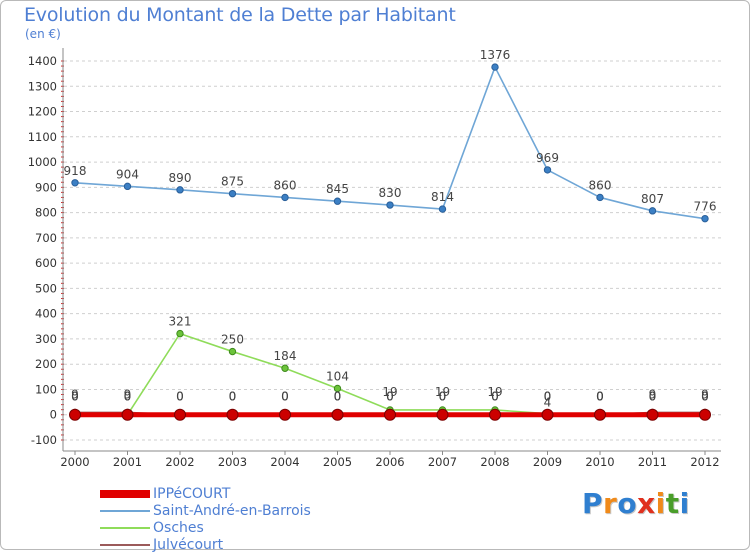 The width and height of the screenshot is (750, 554). What do you see at coordinates (593, 503) in the screenshot?
I see `logo-letter: P` at bounding box center [593, 503].